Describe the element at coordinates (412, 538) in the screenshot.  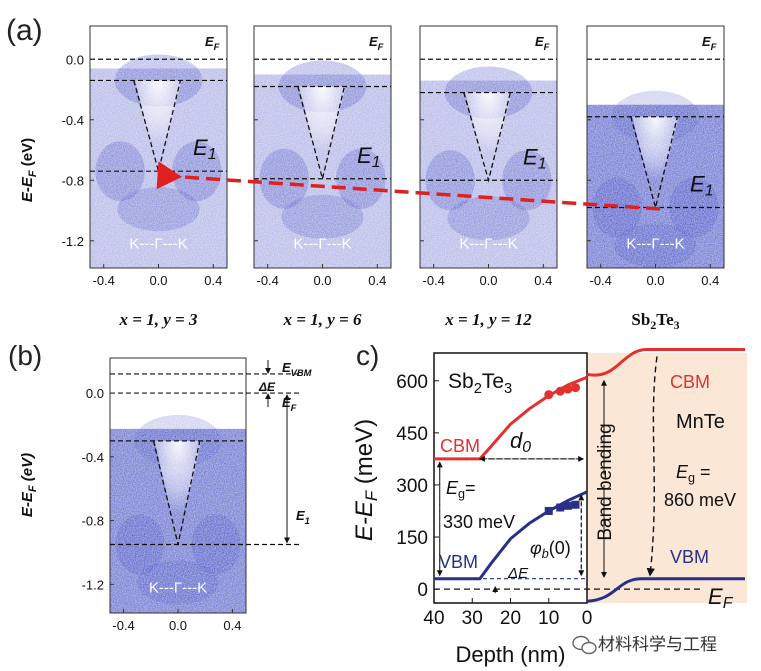
I see `y-tick-label: 150` at that location.